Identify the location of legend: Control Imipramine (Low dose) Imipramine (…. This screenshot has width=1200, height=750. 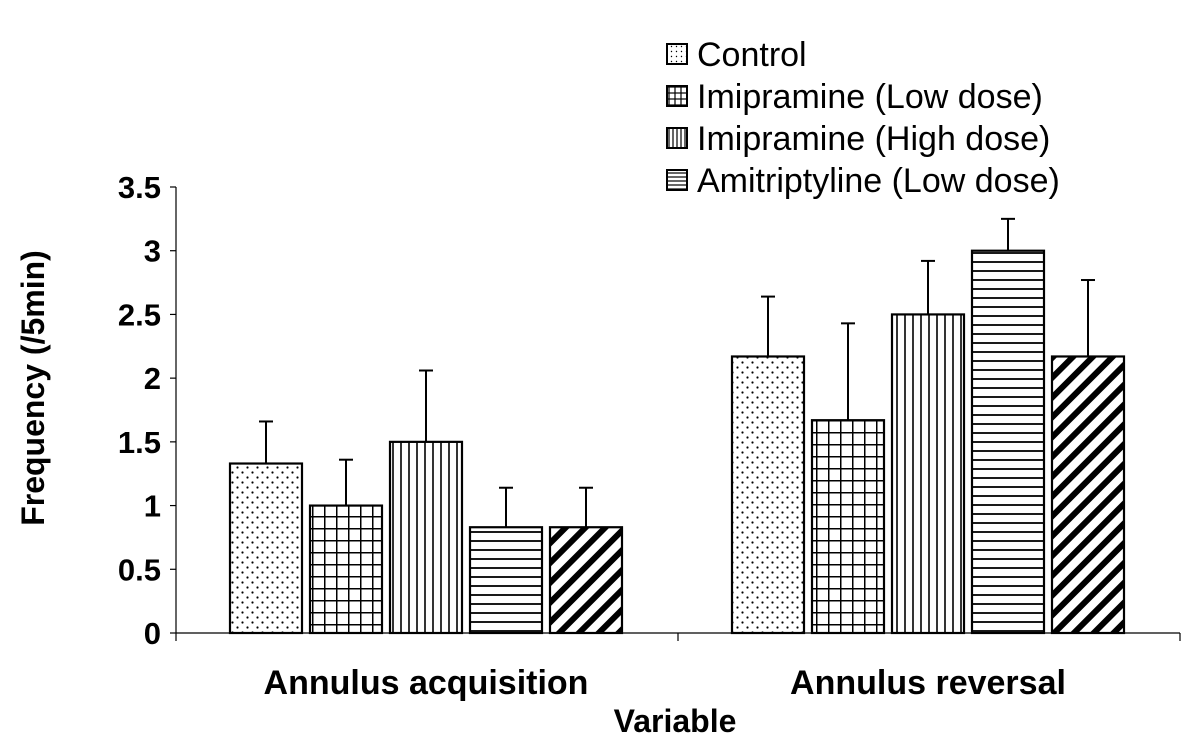
(863, 118).